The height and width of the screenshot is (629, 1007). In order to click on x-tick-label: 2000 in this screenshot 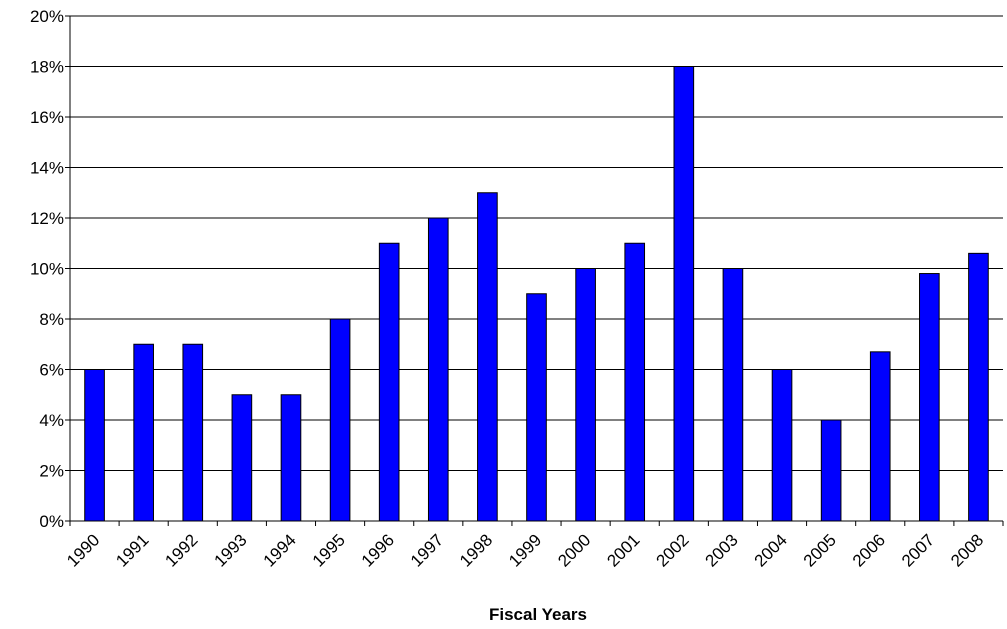, I will do `click(574, 550)`.